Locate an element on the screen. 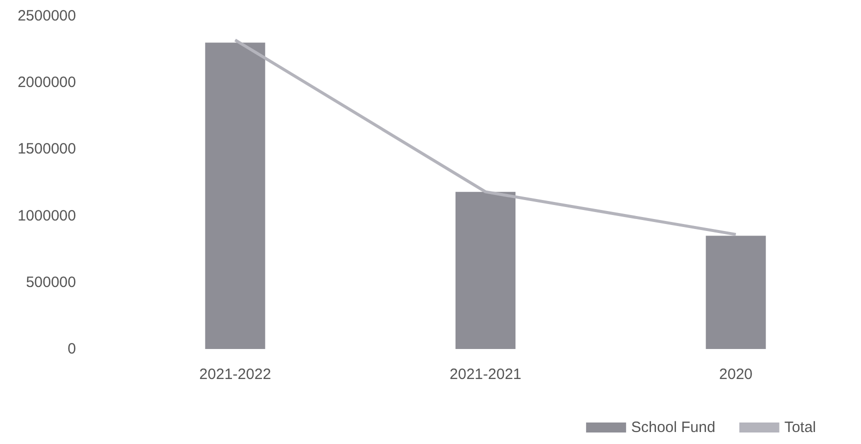 This screenshot has width=861, height=444. y-tick-label: 0 is located at coordinates (72, 349).